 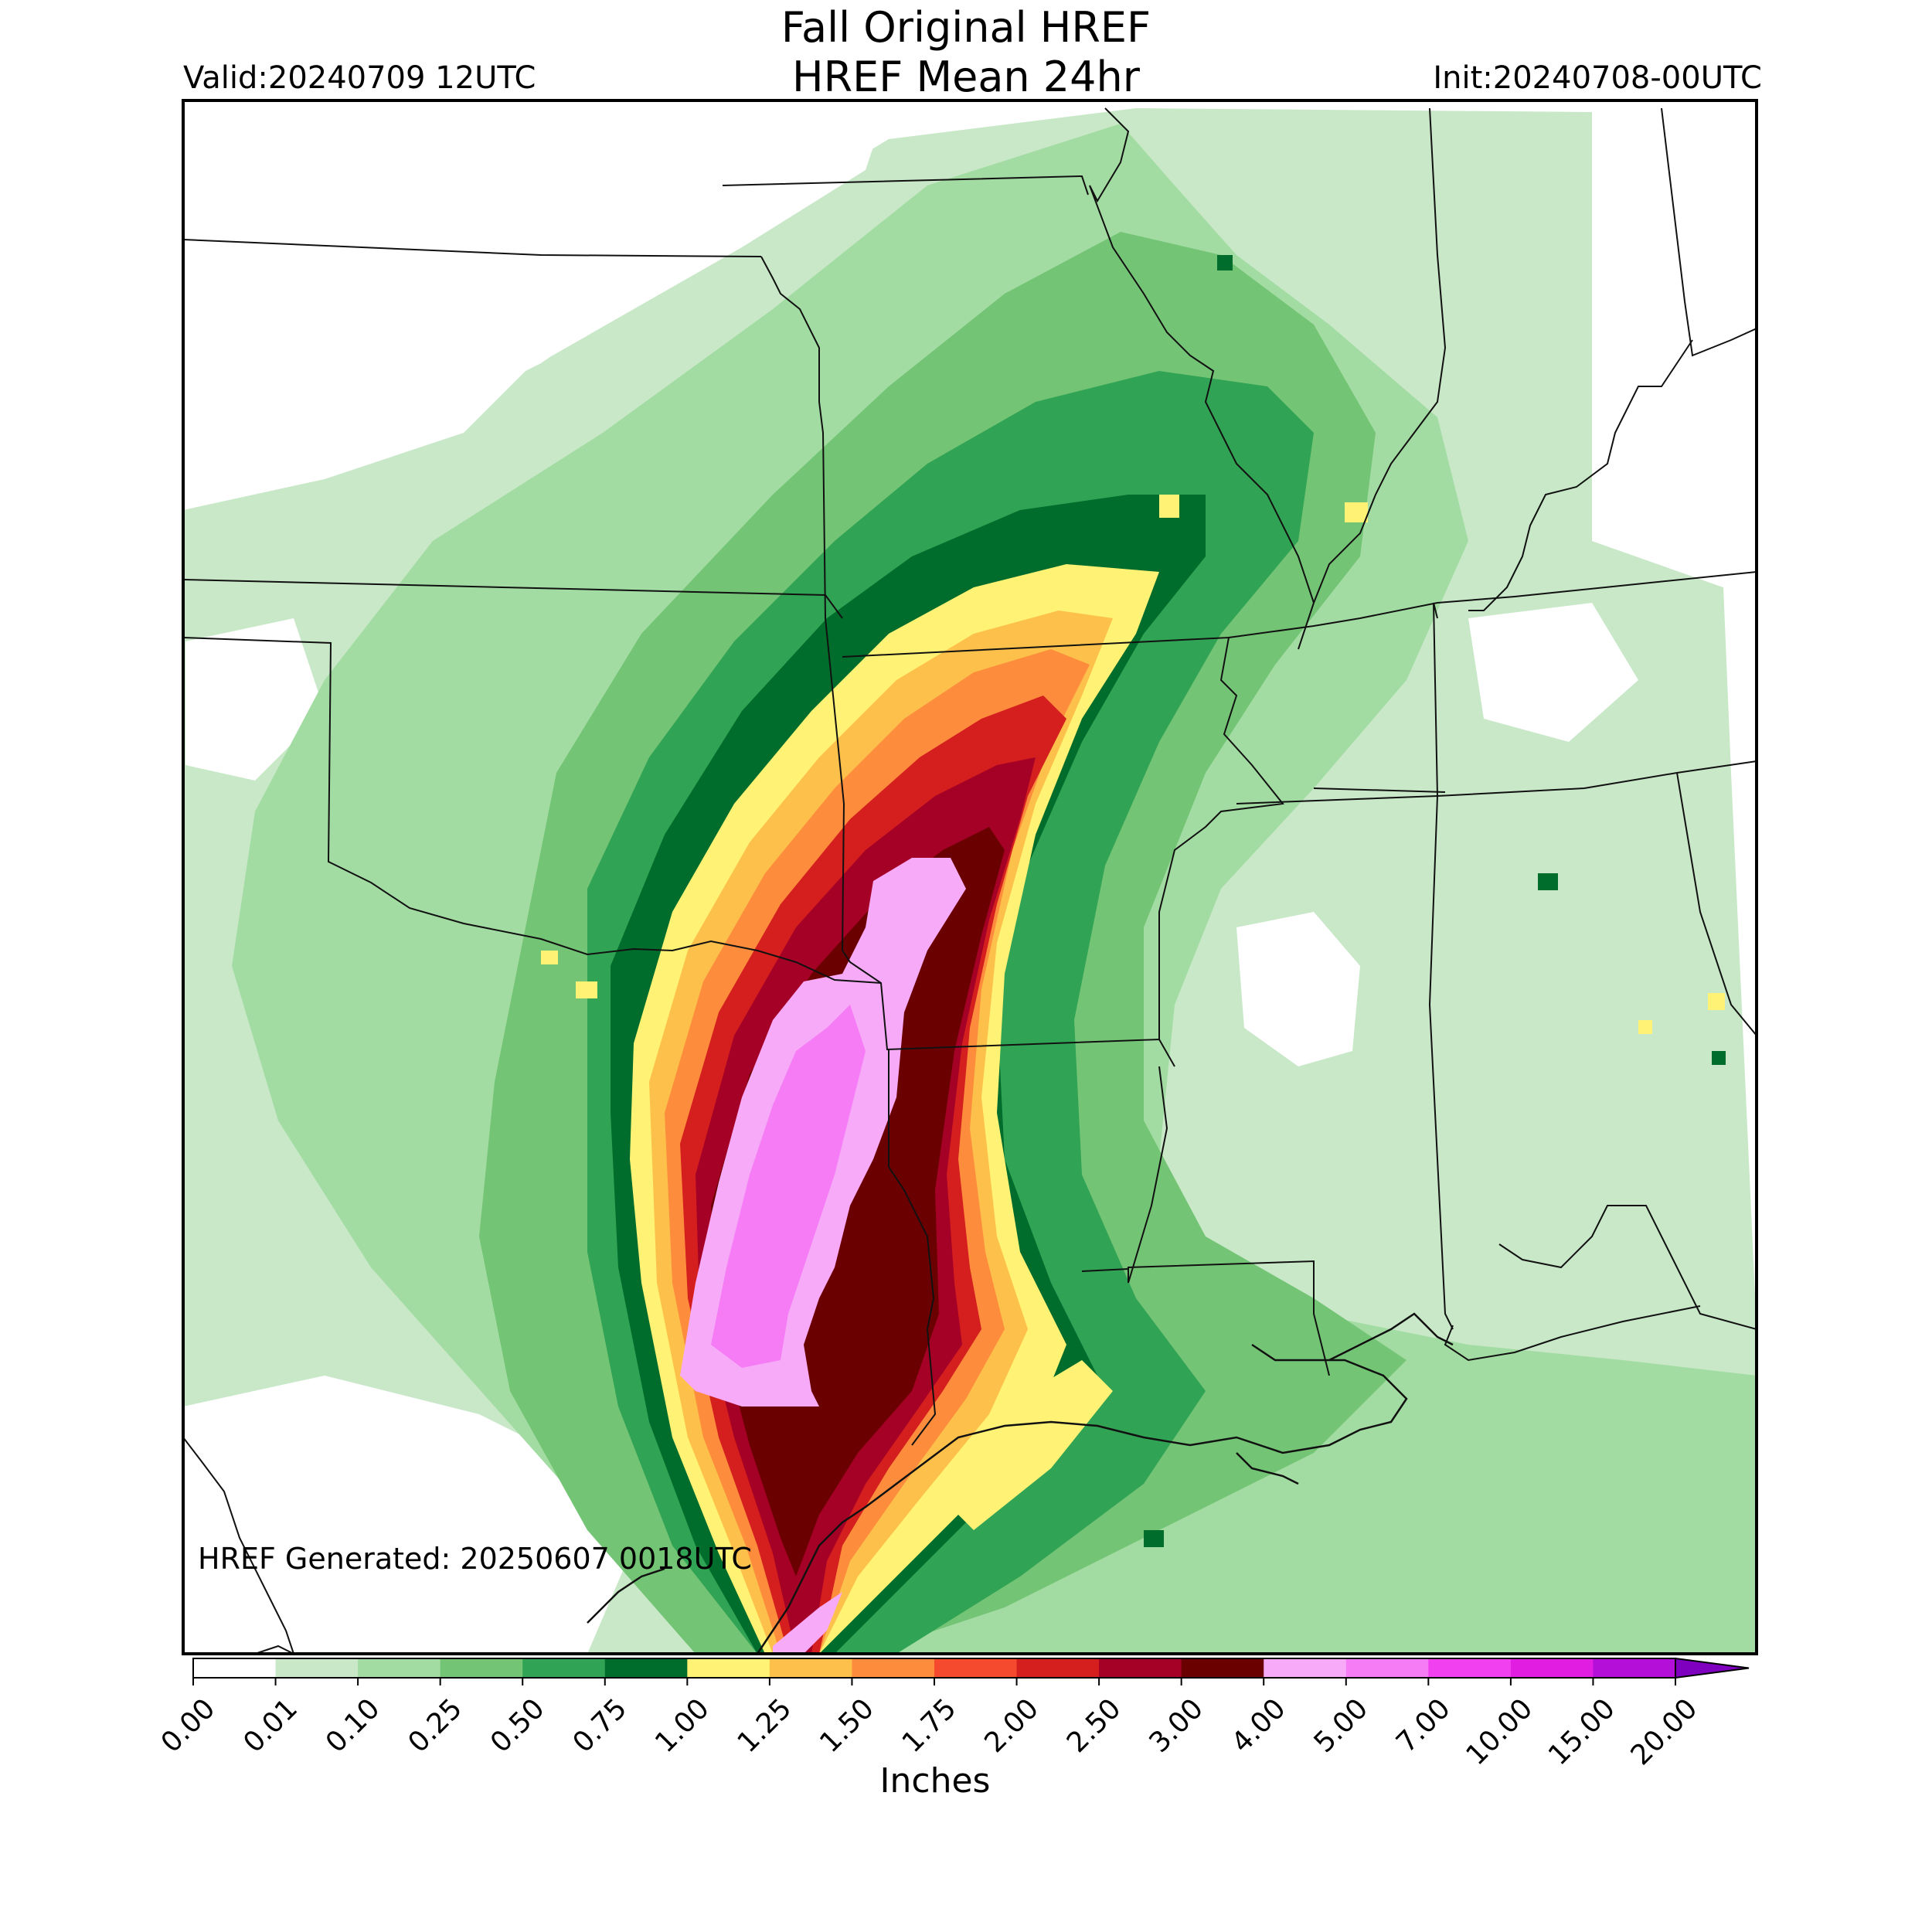 What do you see at coordinates (600, 1726) in the screenshot?
I see `colorbar-tick-label: 0.75` at bounding box center [600, 1726].